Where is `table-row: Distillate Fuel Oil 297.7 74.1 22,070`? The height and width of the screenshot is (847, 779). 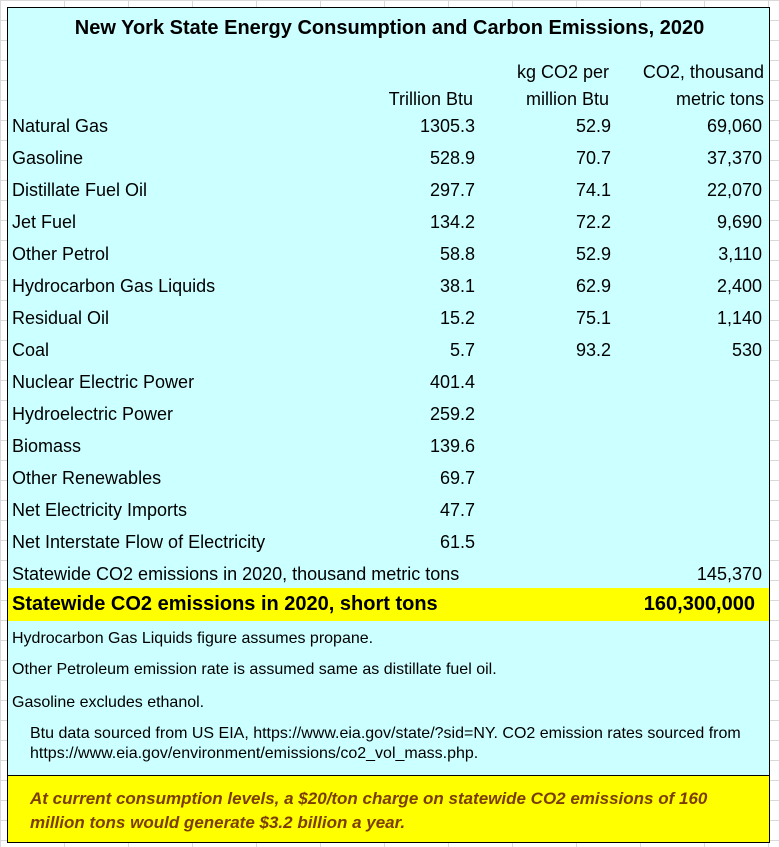
table-row: Distillate Fuel Oil 297.7 74.1 22,070 is located at coordinates (388, 190).